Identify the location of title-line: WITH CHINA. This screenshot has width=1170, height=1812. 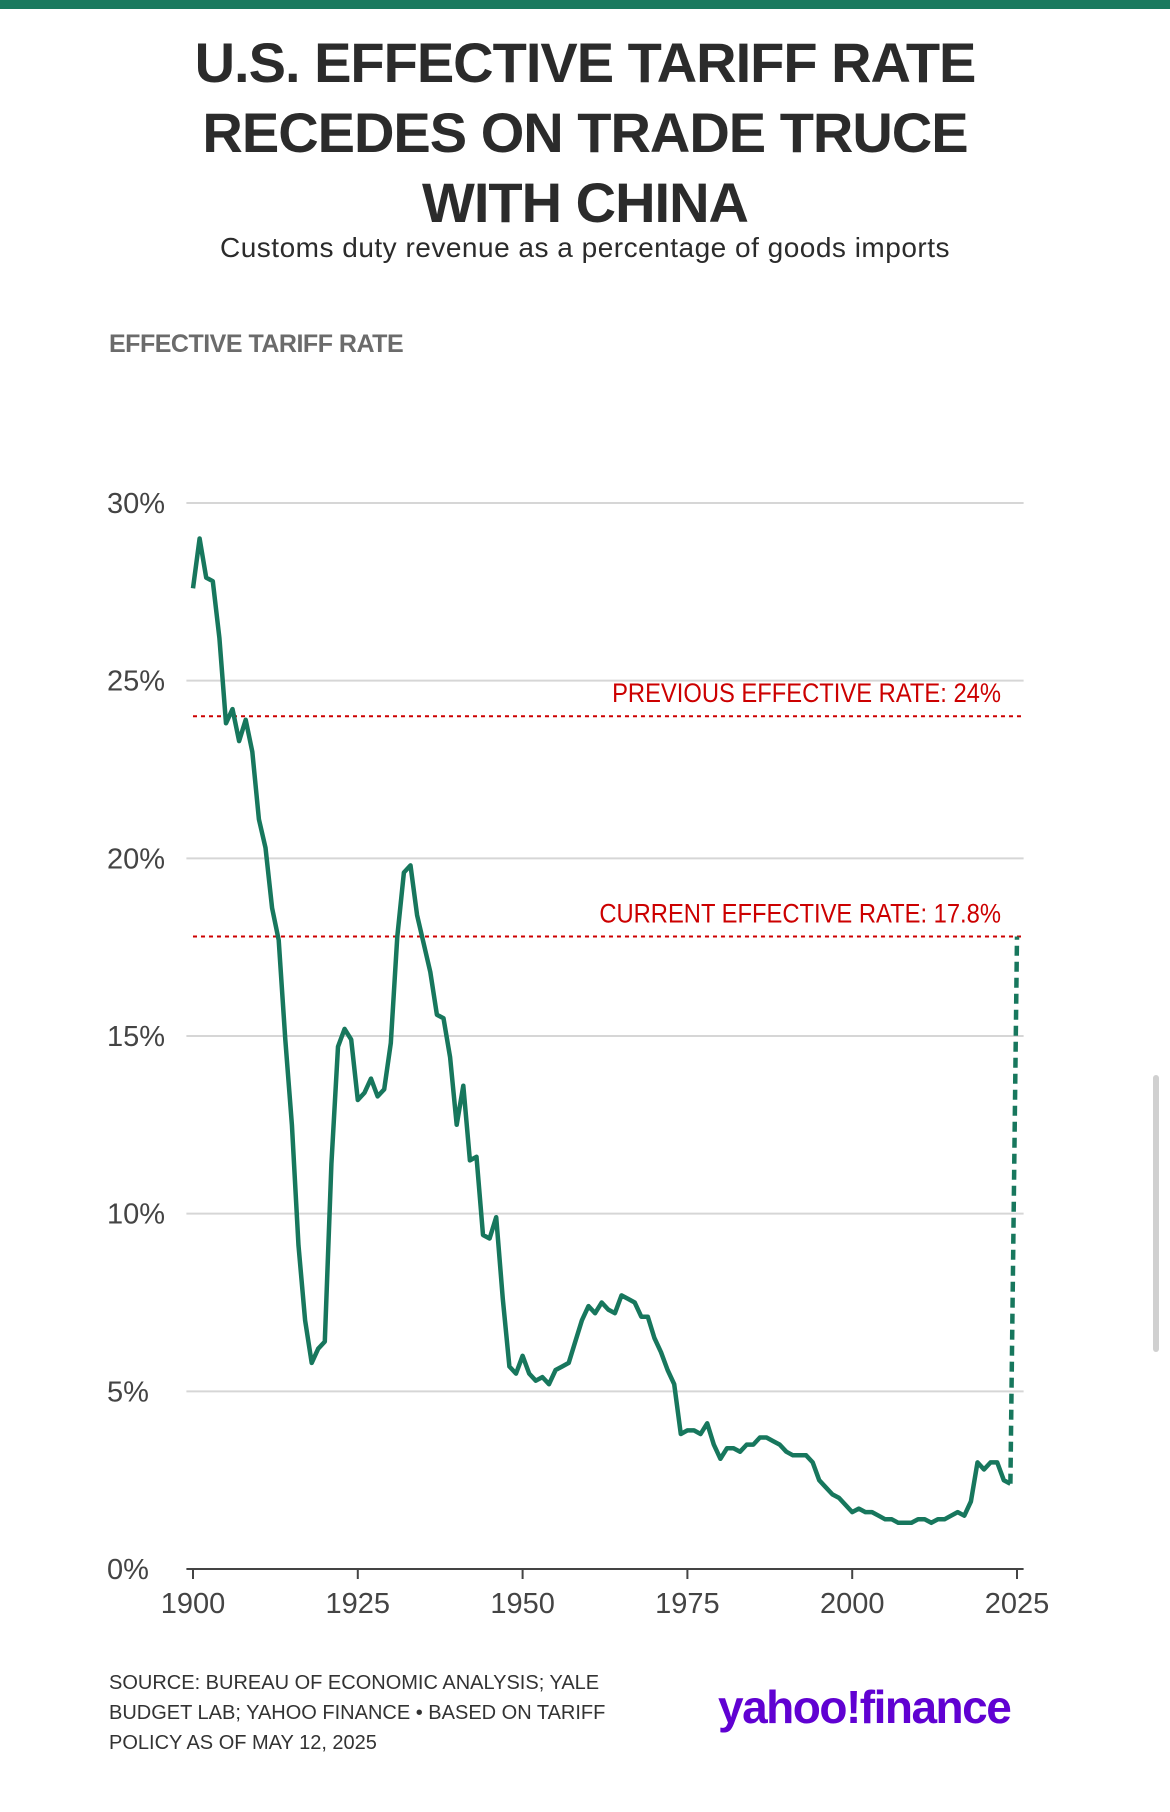
(585, 202).